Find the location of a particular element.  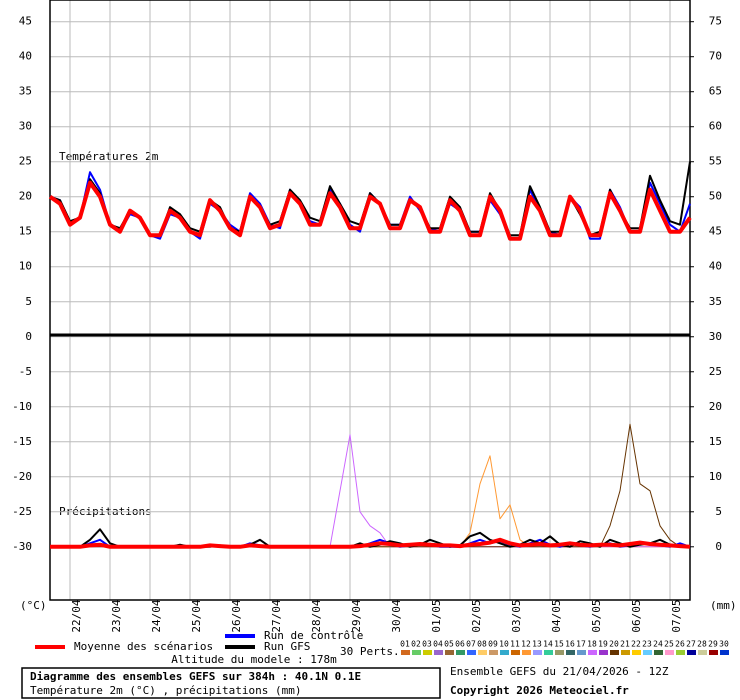

x-tick-label: 22/04 is located at coordinates (76, 615).